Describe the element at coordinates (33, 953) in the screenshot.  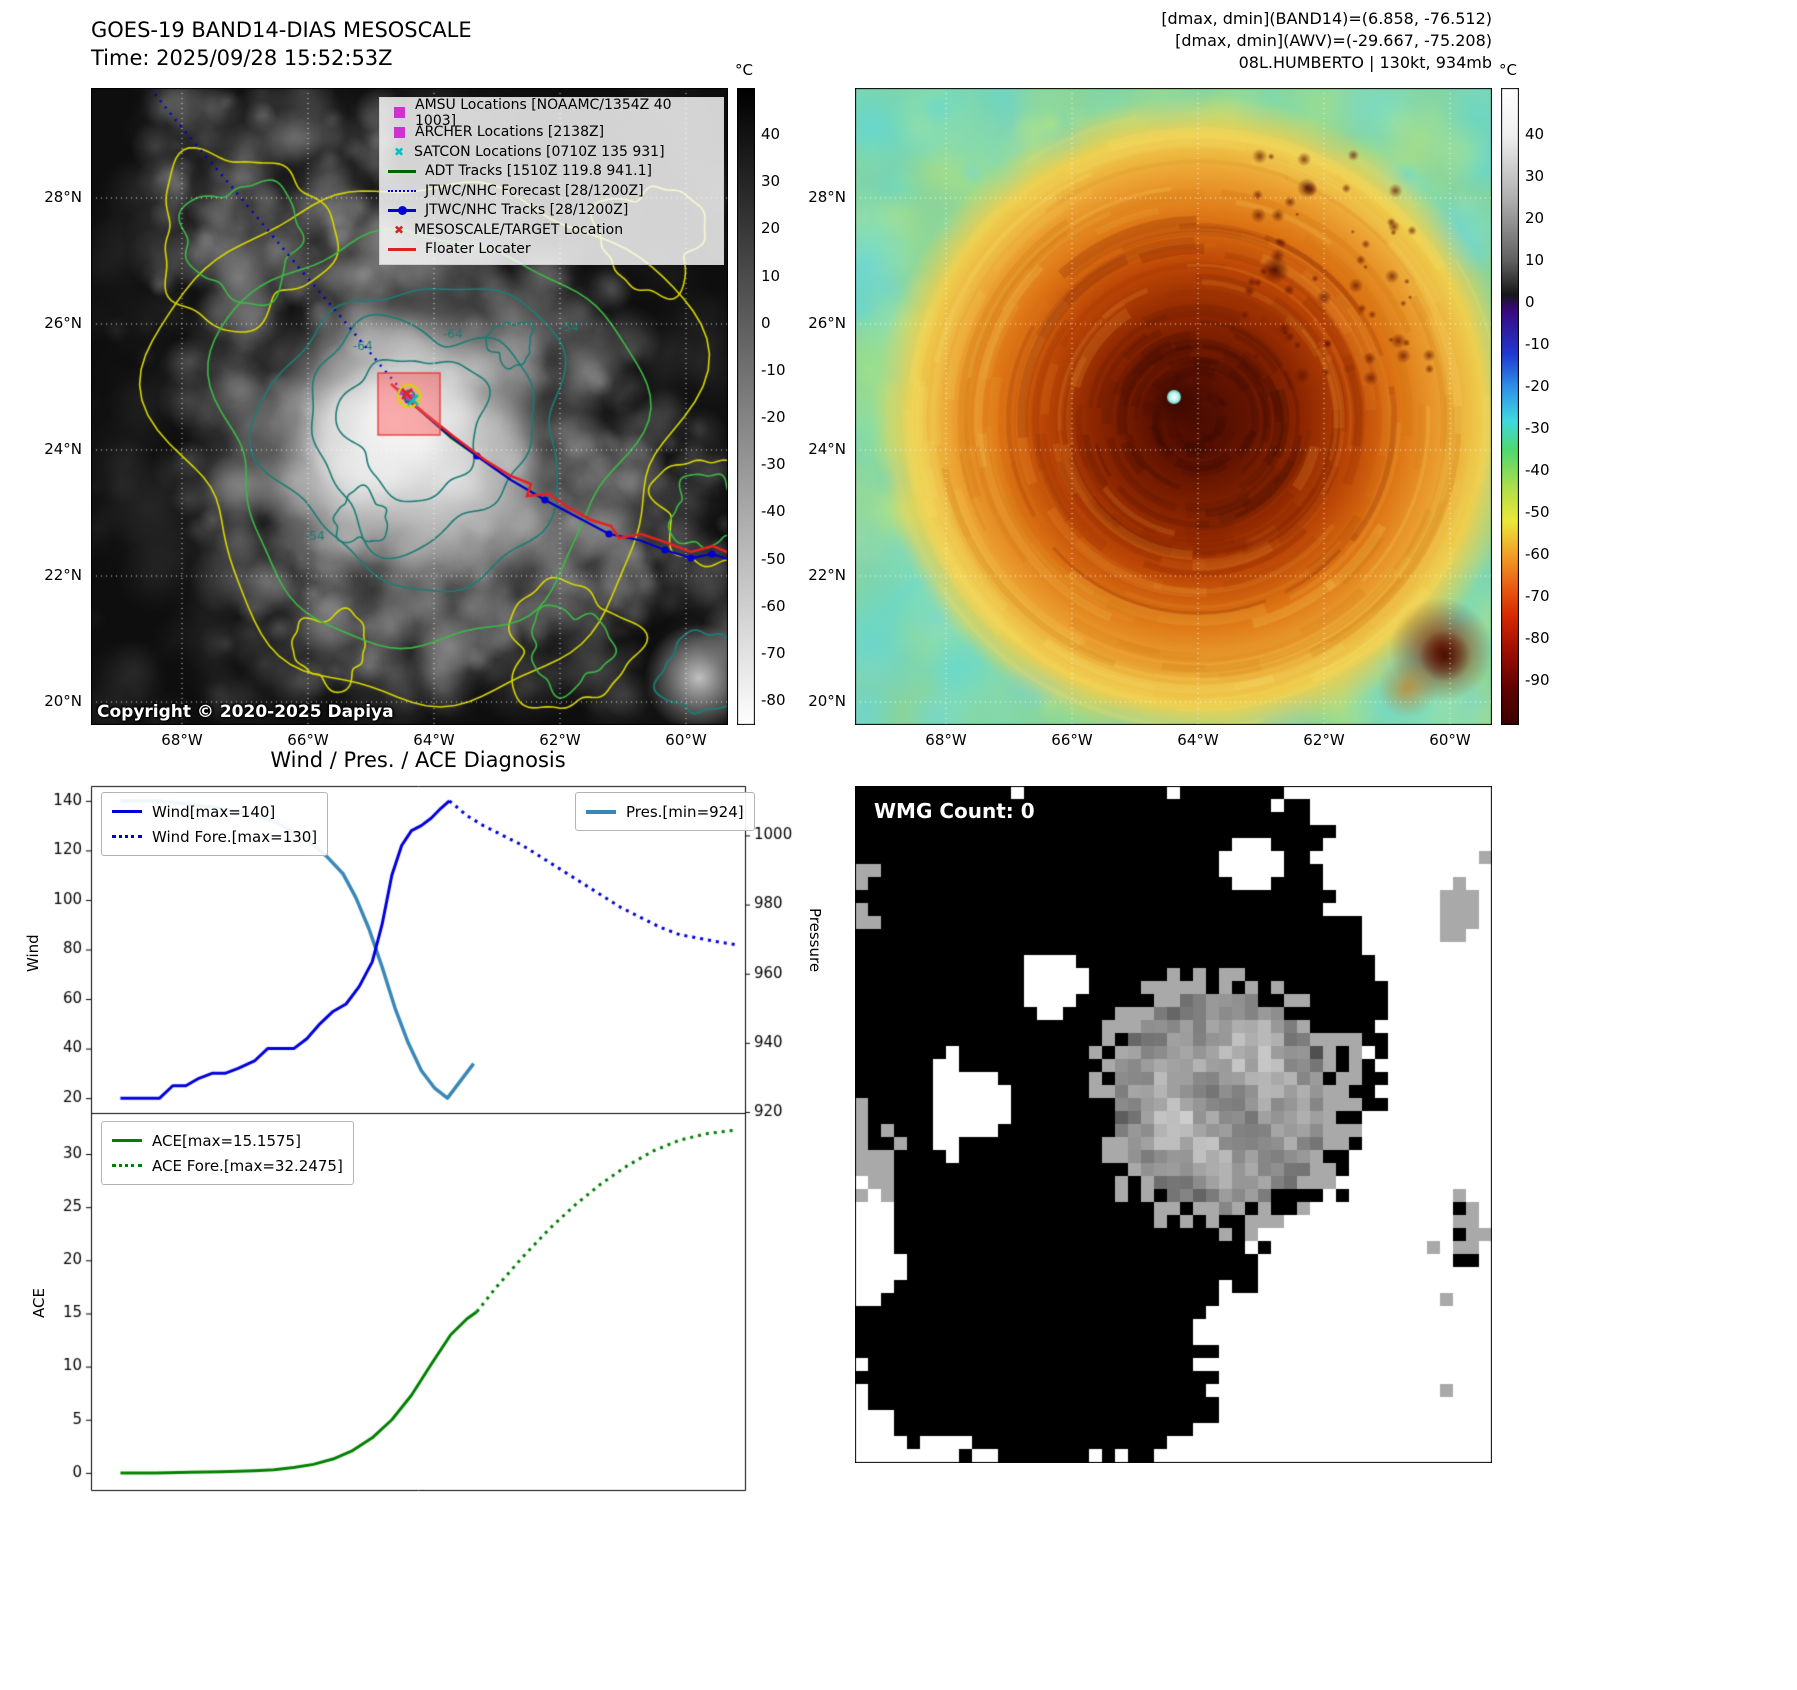
I see `wind-axis-label: Wind` at that location.